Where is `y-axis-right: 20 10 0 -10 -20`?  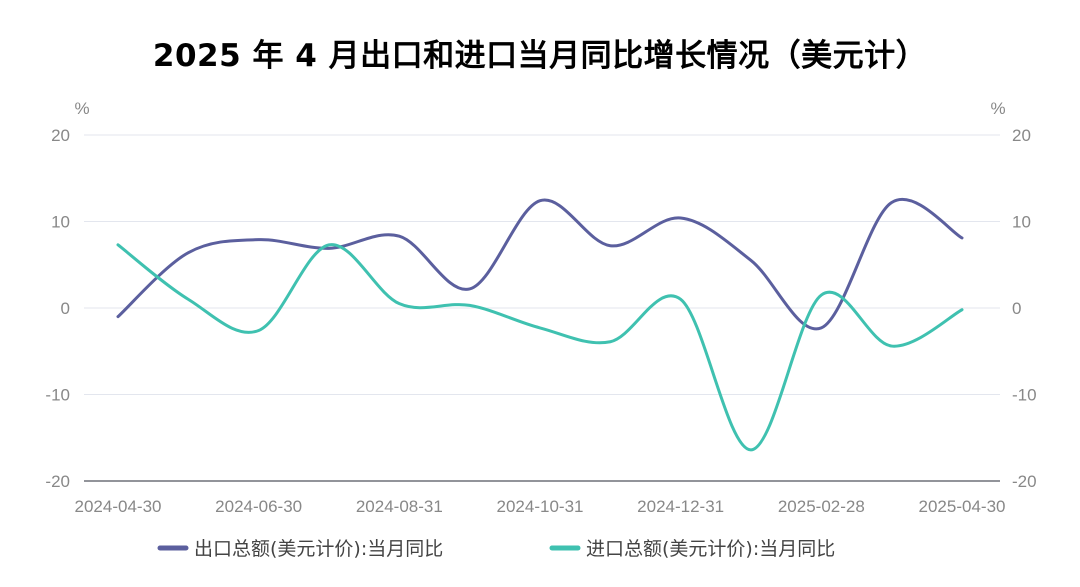 y-axis-right: 20 10 0 -10 -20 is located at coordinates (1024, 308).